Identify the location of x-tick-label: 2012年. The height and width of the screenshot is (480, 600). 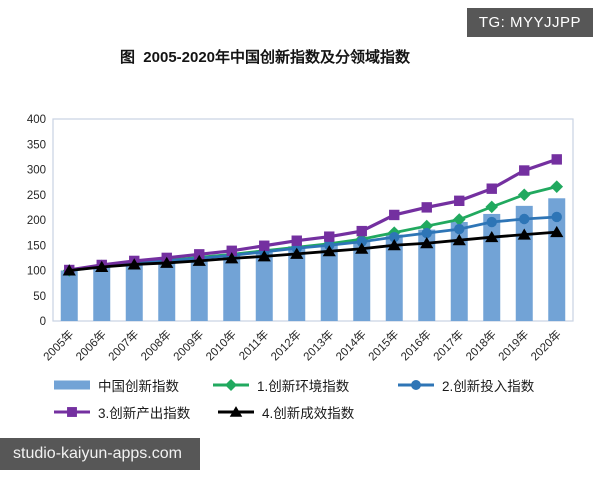
(286, 345).